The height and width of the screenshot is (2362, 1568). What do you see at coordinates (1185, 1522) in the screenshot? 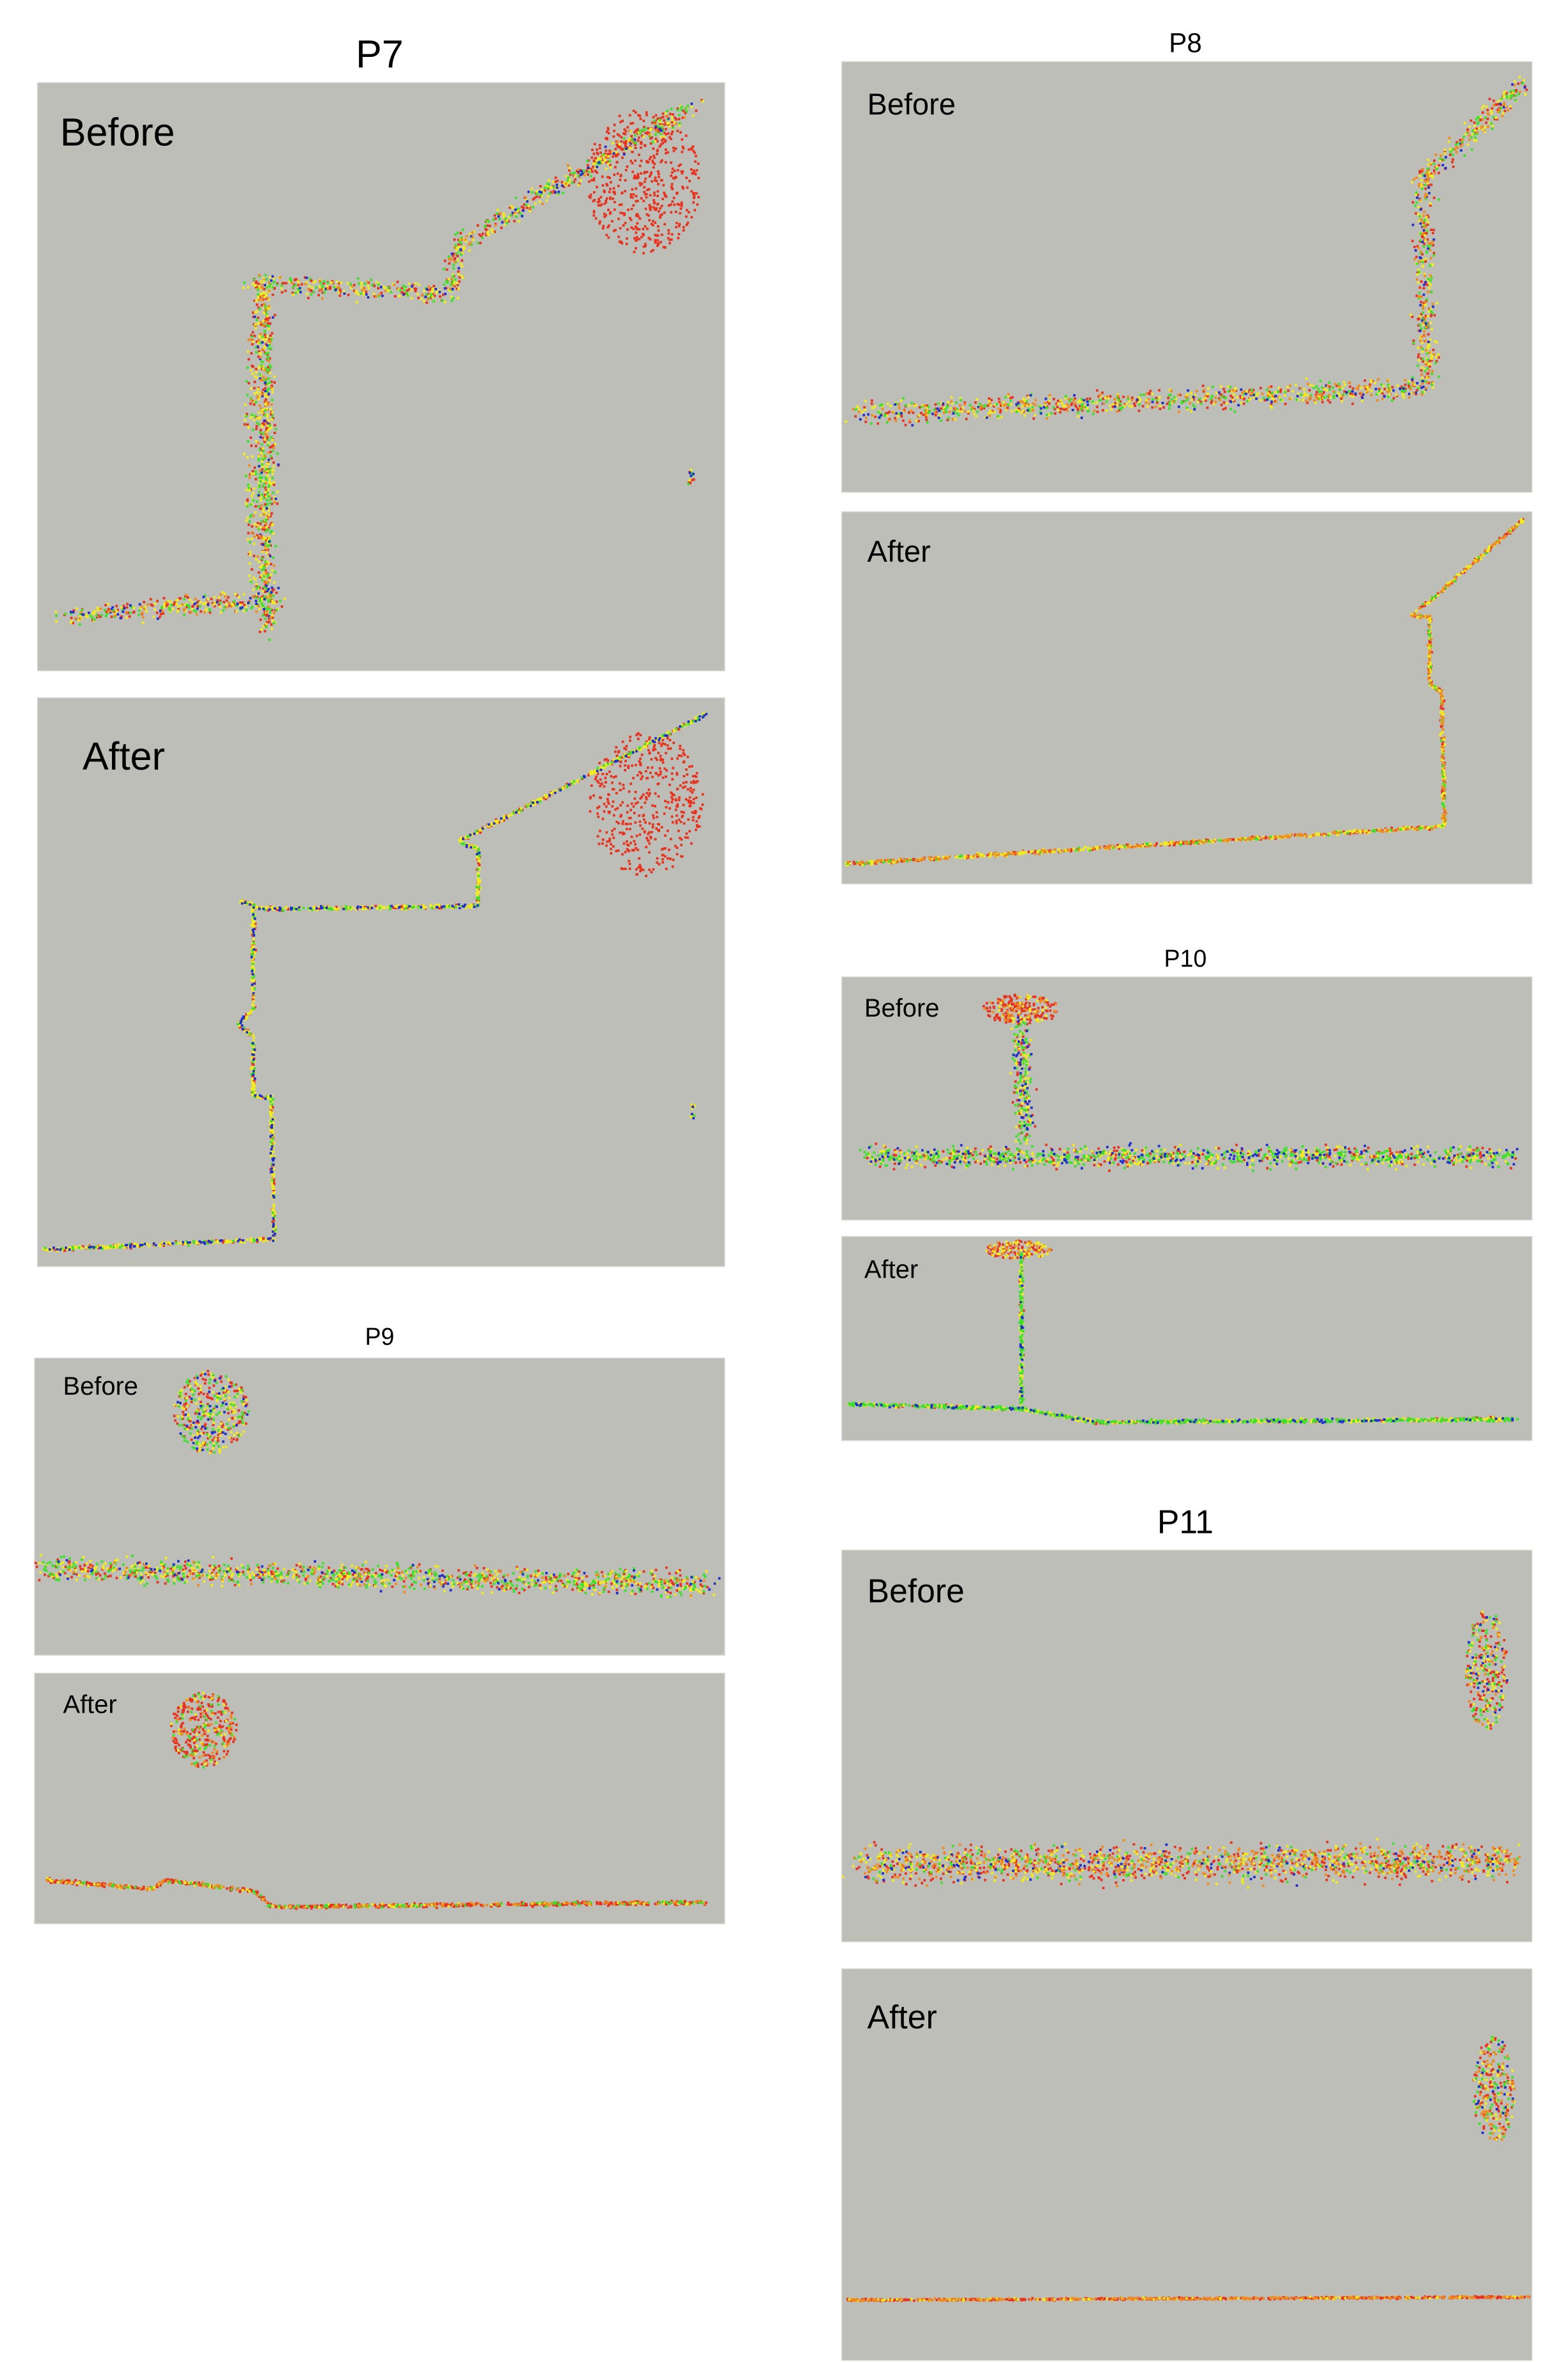
I see `panel-title: P11` at bounding box center [1185, 1522].